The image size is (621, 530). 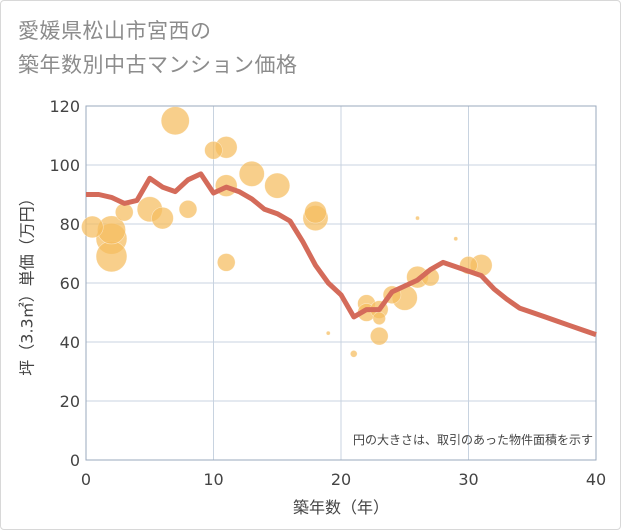 I want to click on x-axis-title: 築年数（年）, so click(x=341, y=507).